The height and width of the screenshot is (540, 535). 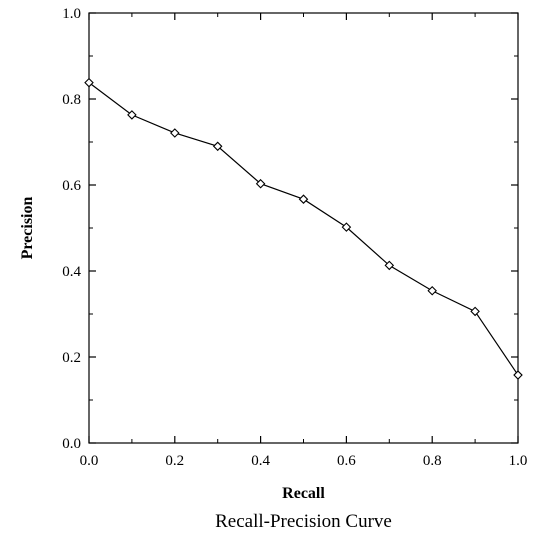 What do you see at coordinates (71, 272) in the screenshot?
I see `y-tick-label: 0.4` at bounding box center [71, 272].